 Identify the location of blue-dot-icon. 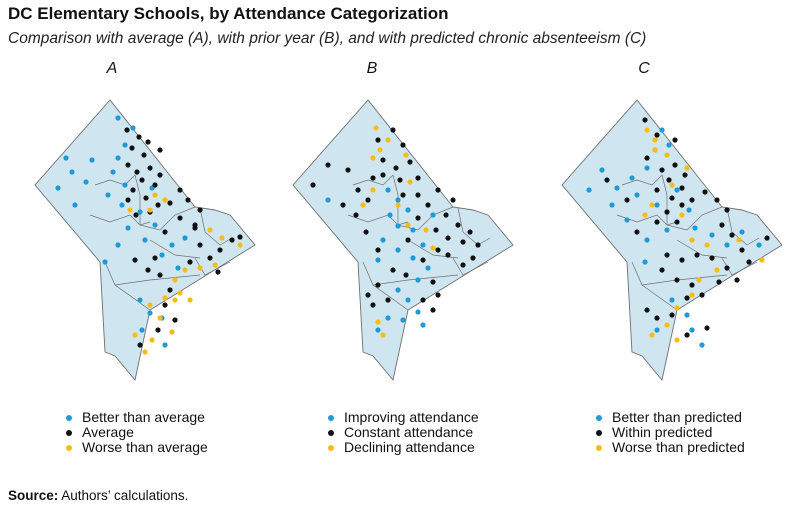
(69, 417).